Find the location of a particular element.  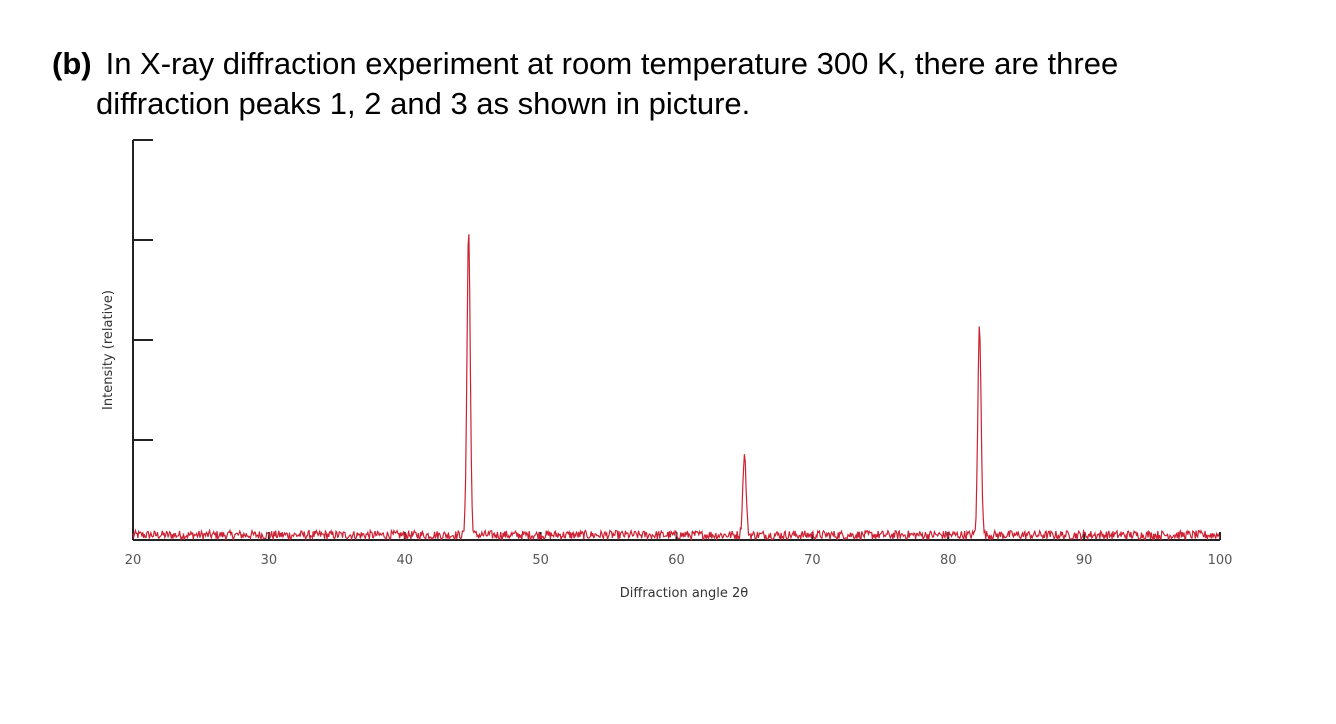

x-tick-label: 20 is located at coordinates (133, 560).